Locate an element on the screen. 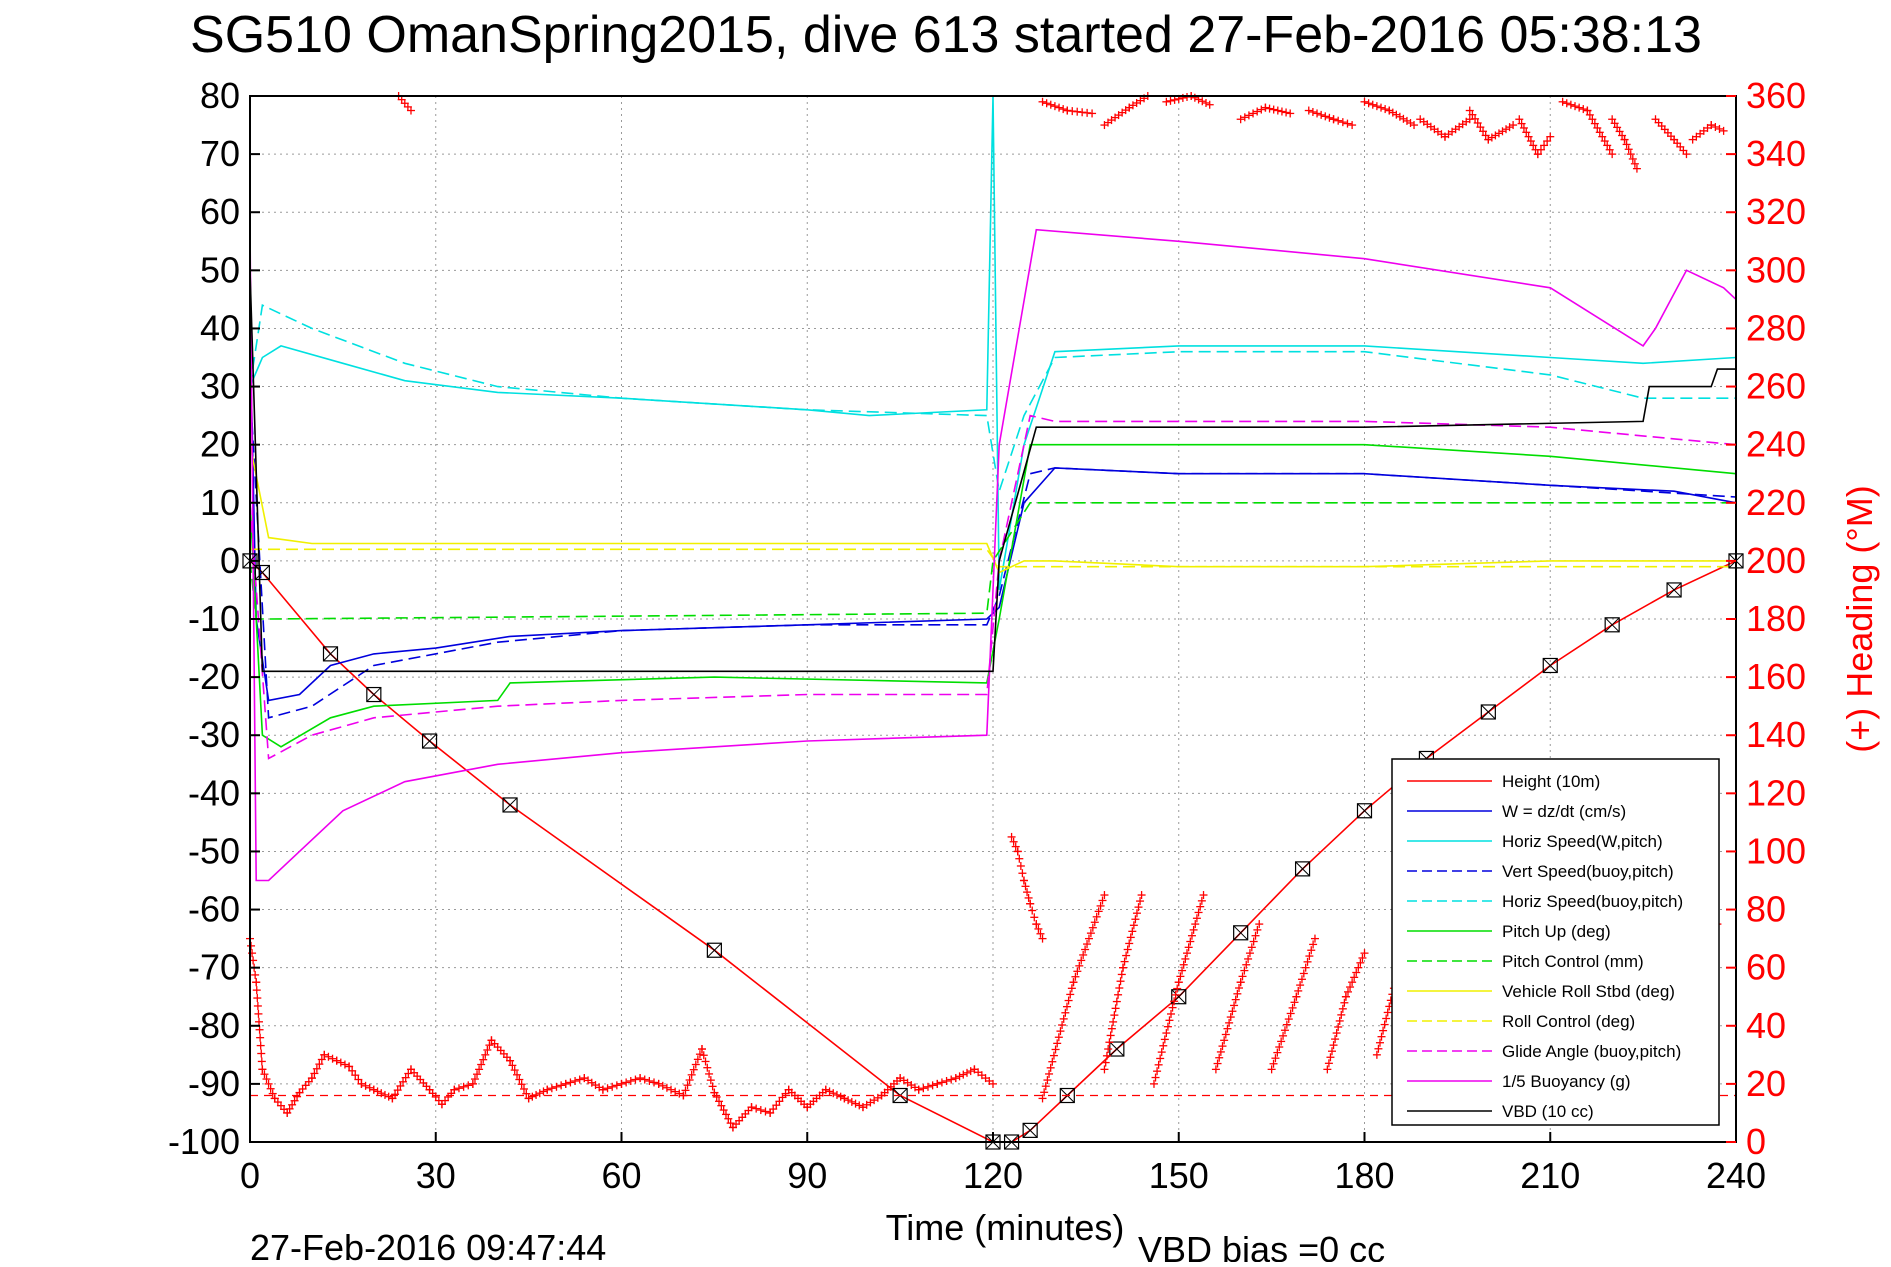 This screenshot has width=1891, height=1267. y-right-tick-label: 320 is located at coordinates (1776, 211).